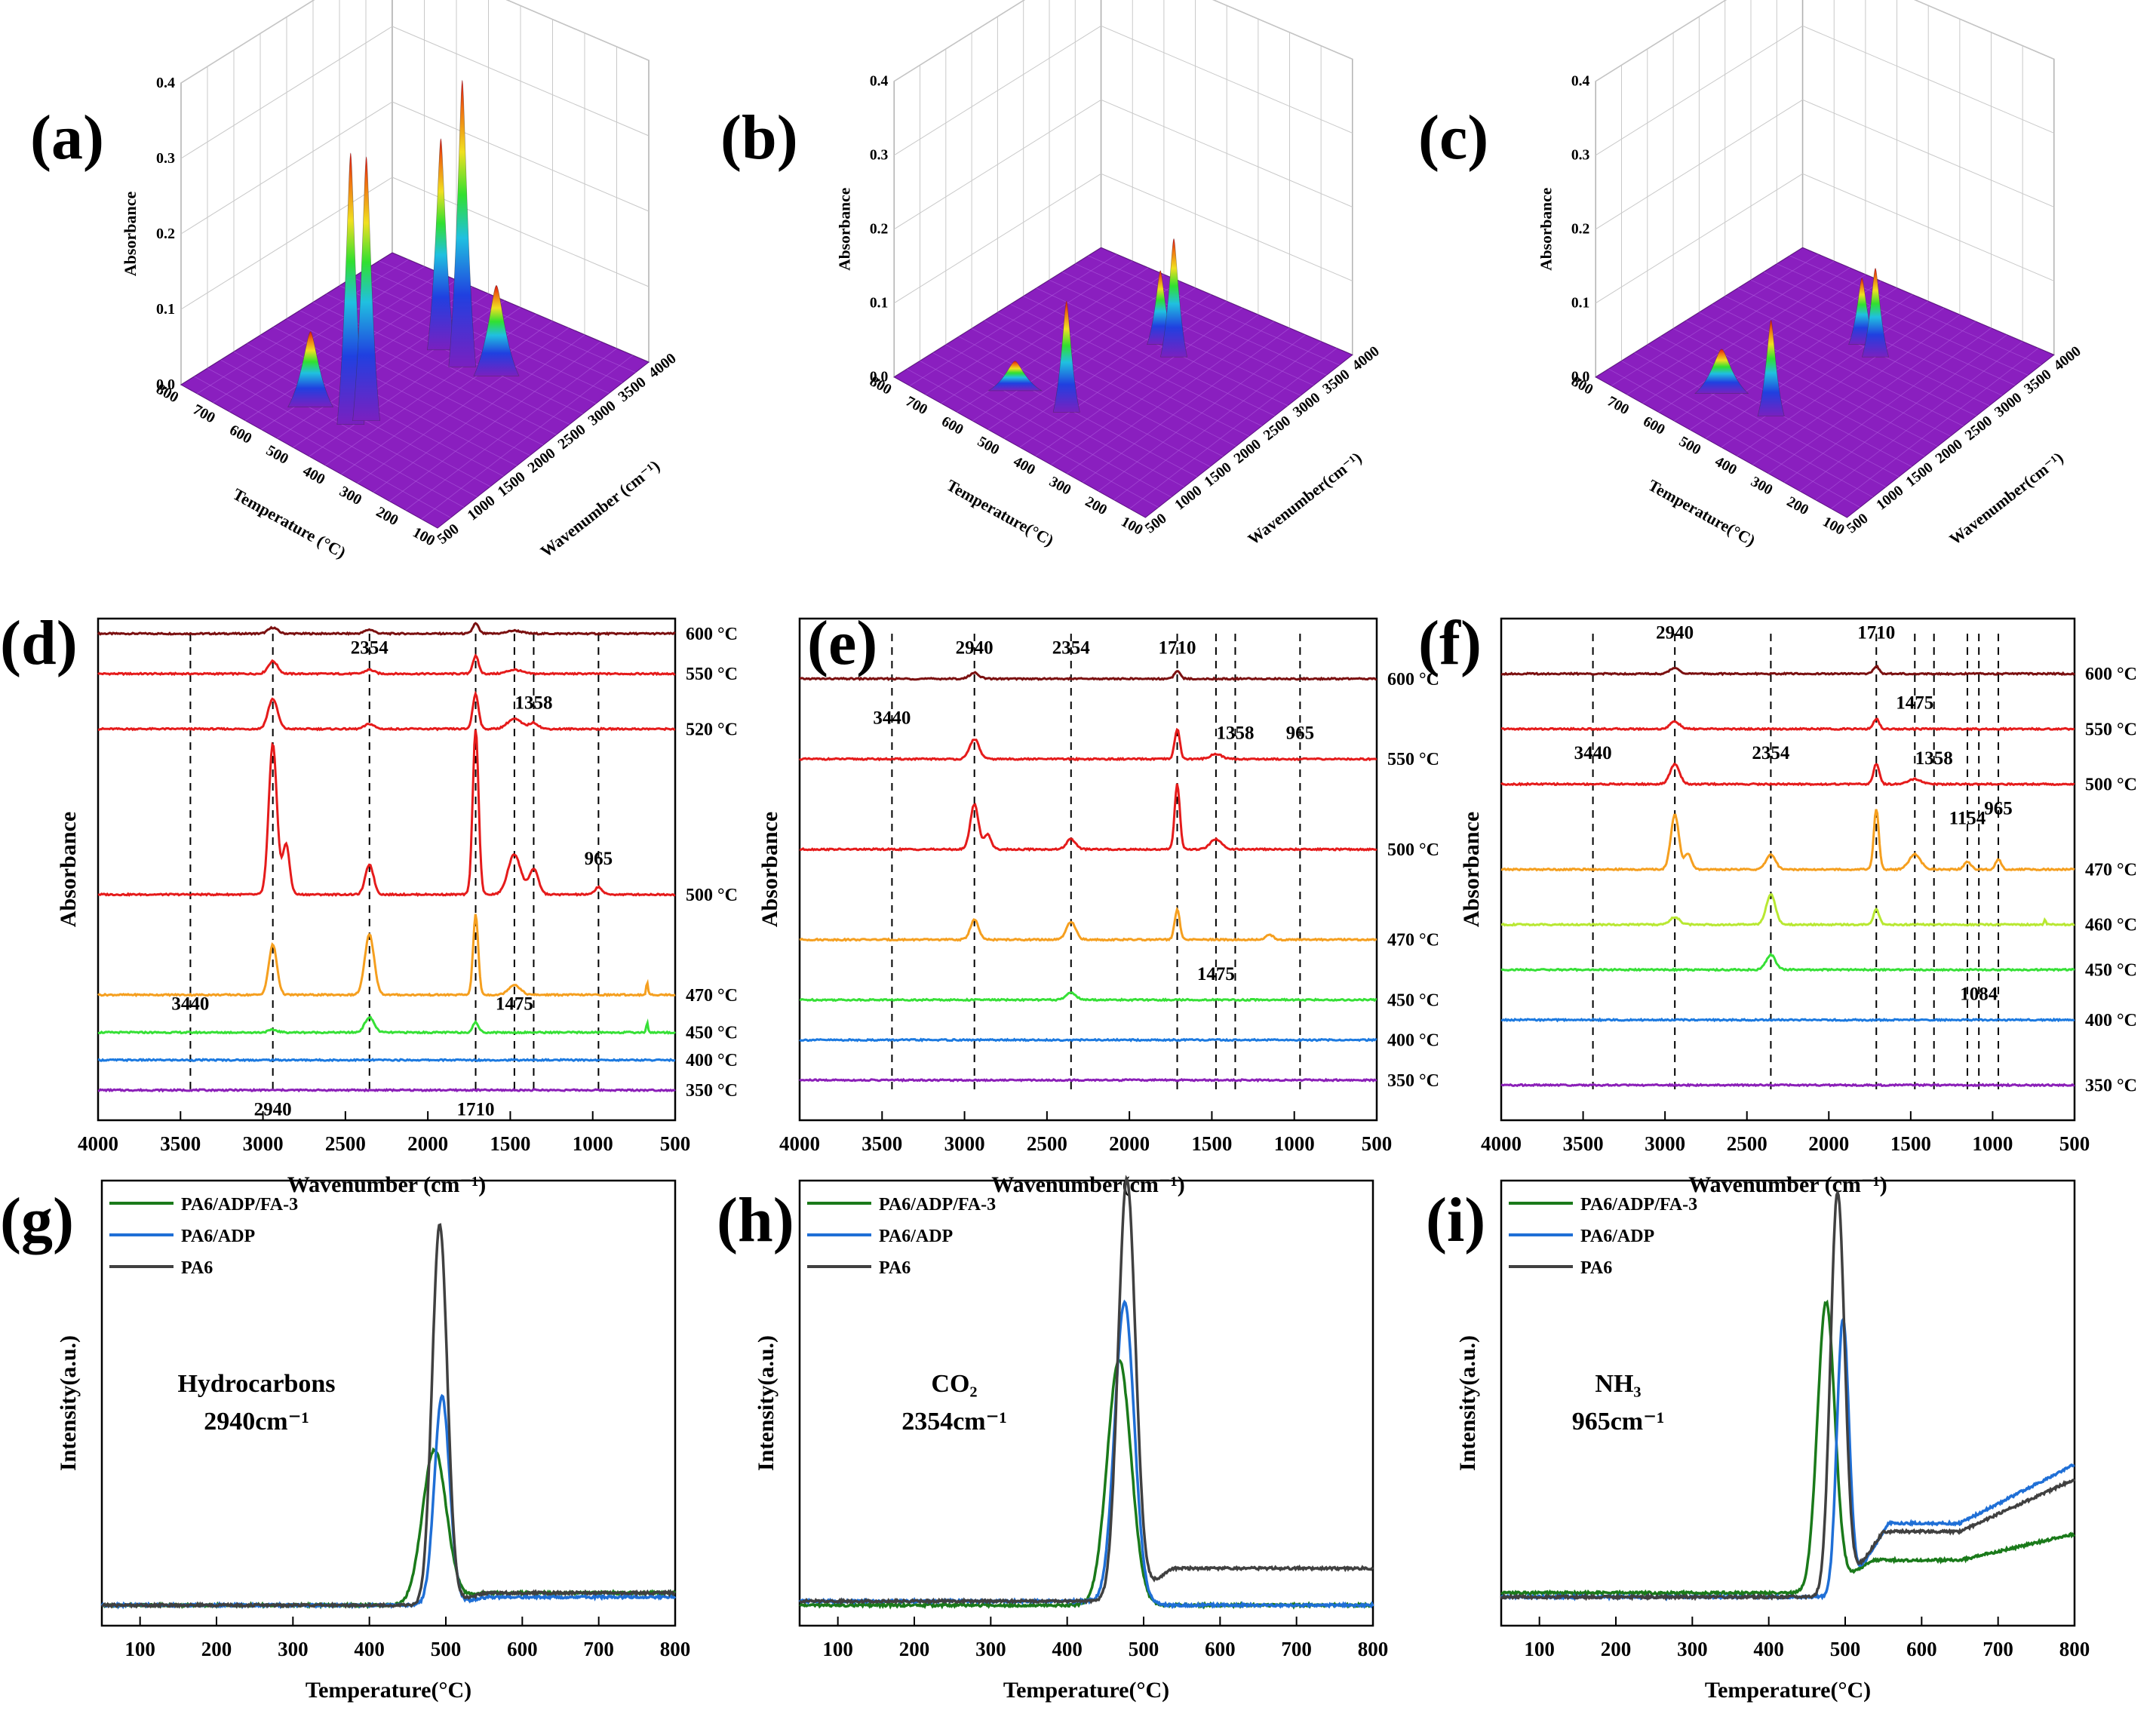 This screenshot has height=1726, width=2156. Describe the element at coordinates (879, 377) in the screenshot. I see `z-tick-label: 0.0` at that location.